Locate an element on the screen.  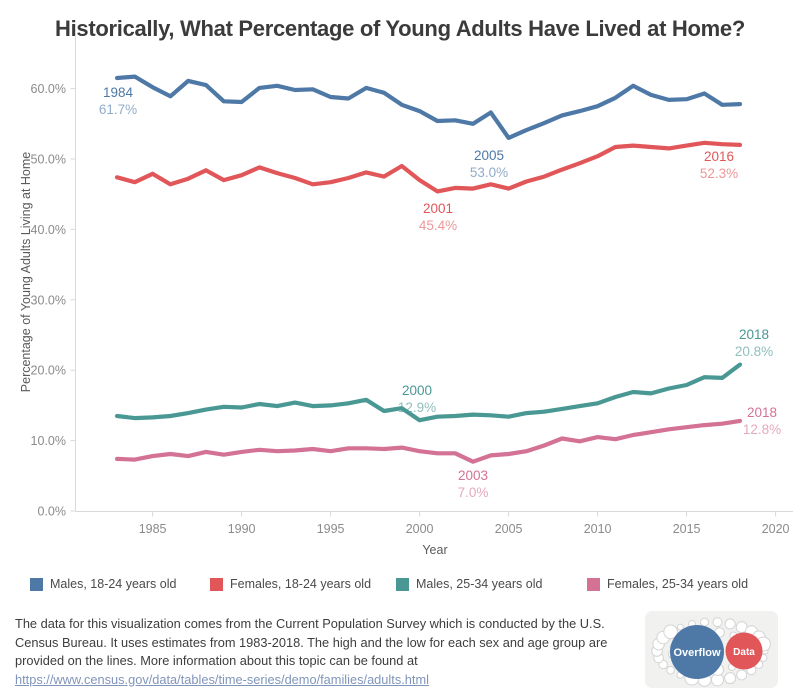
legend-item-females-25-34-years-old: Females, 25-34 years old is located at coordinates (667, 584).